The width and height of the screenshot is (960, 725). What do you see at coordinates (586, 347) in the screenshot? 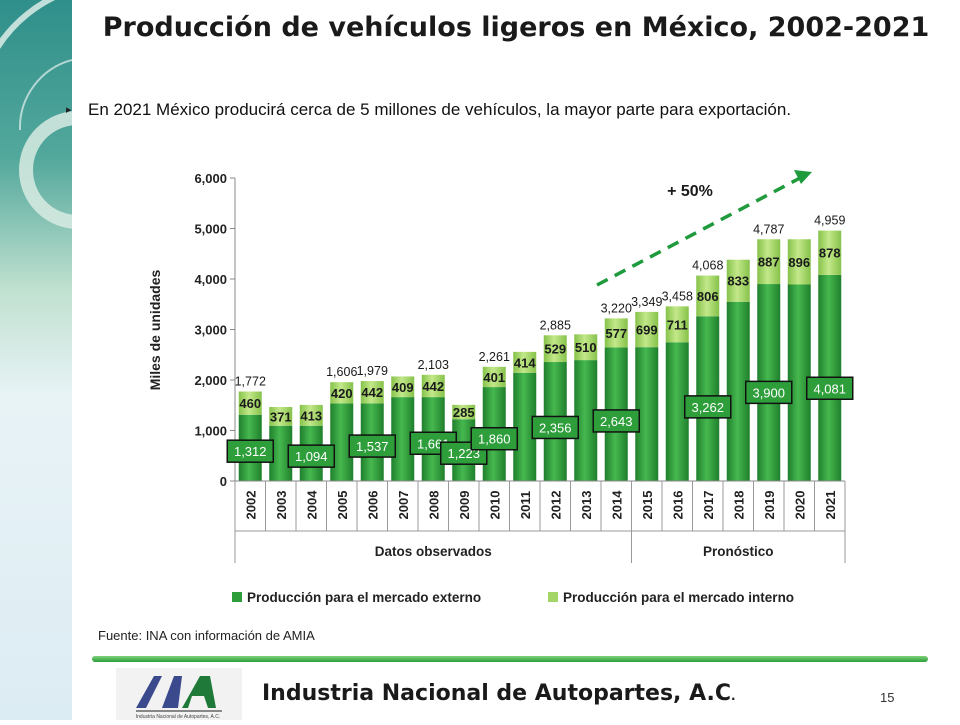
I see `internal-value-label: 510` at bounding box center [586, 347].